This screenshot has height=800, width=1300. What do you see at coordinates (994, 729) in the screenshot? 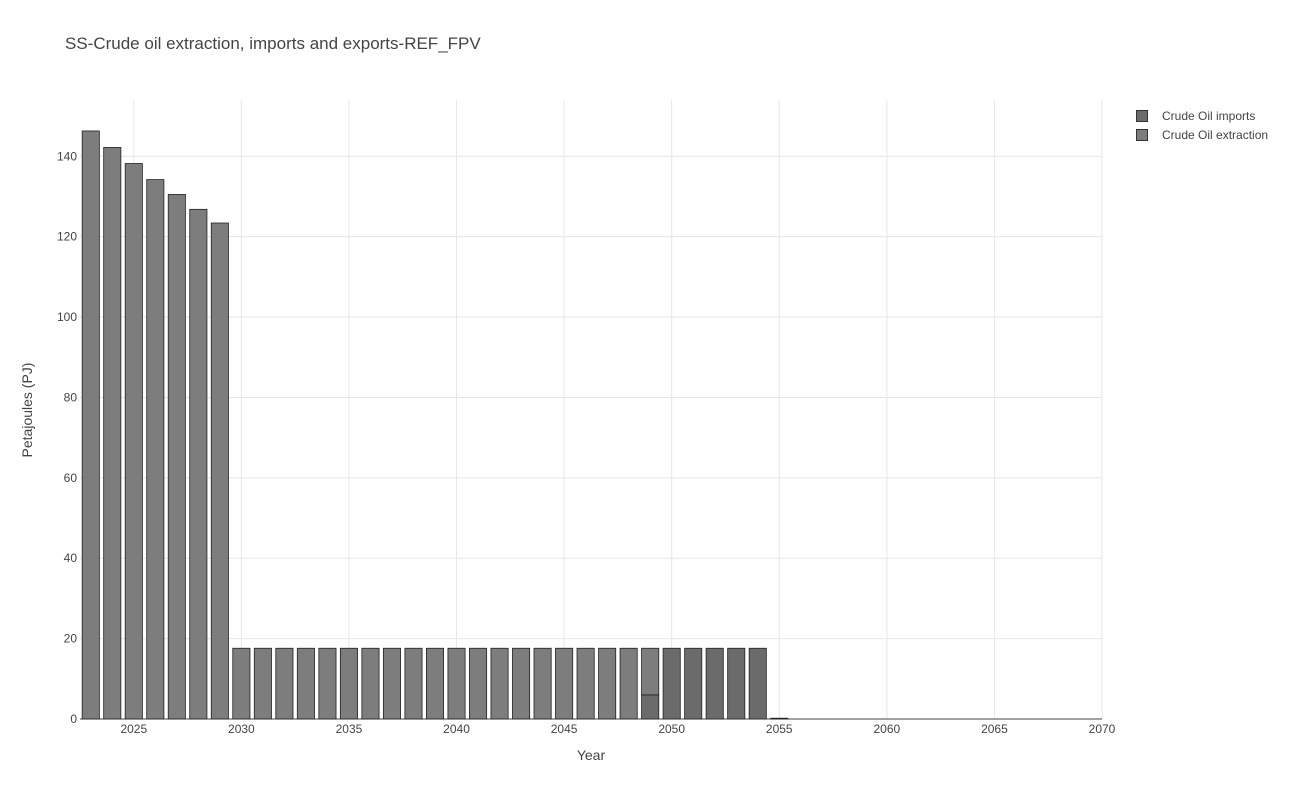
I see `x-tick-label: 2065` at bounding box center [994, 729].